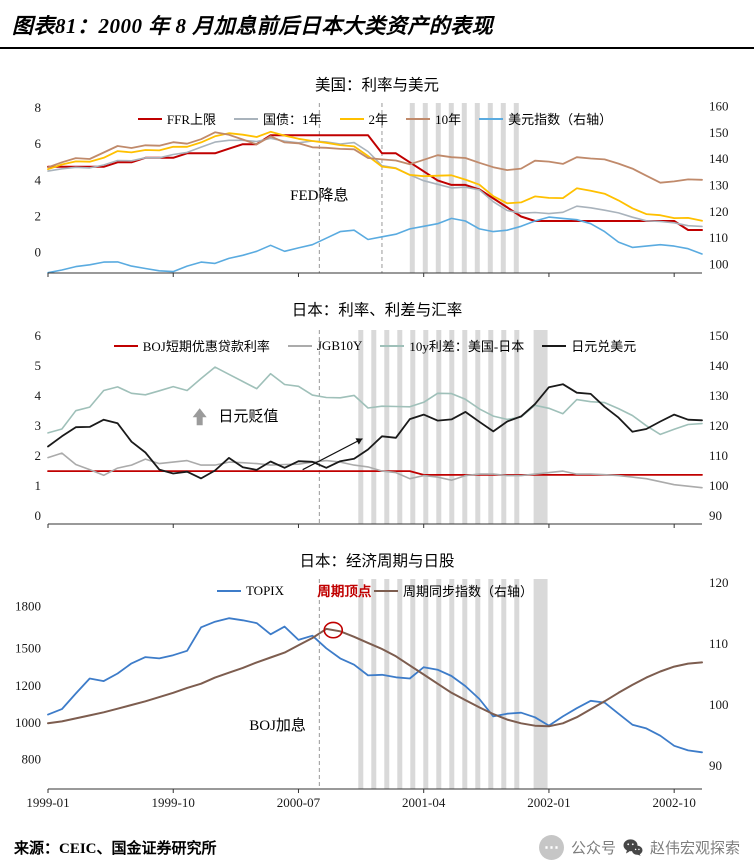 This screenshot has width=754, height=864. What do you see at coordinates (28, 605) in the screenshot?
I see `svg-text: 1800` at bounding box center [28, 605].